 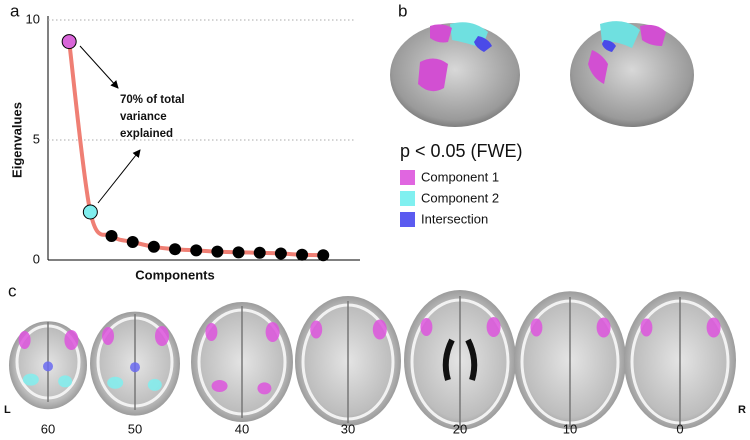 What do you see at coordinates (33, 18) in the screenshot?
I see `y-tick-label: 10` at bounding box center [33, 18].